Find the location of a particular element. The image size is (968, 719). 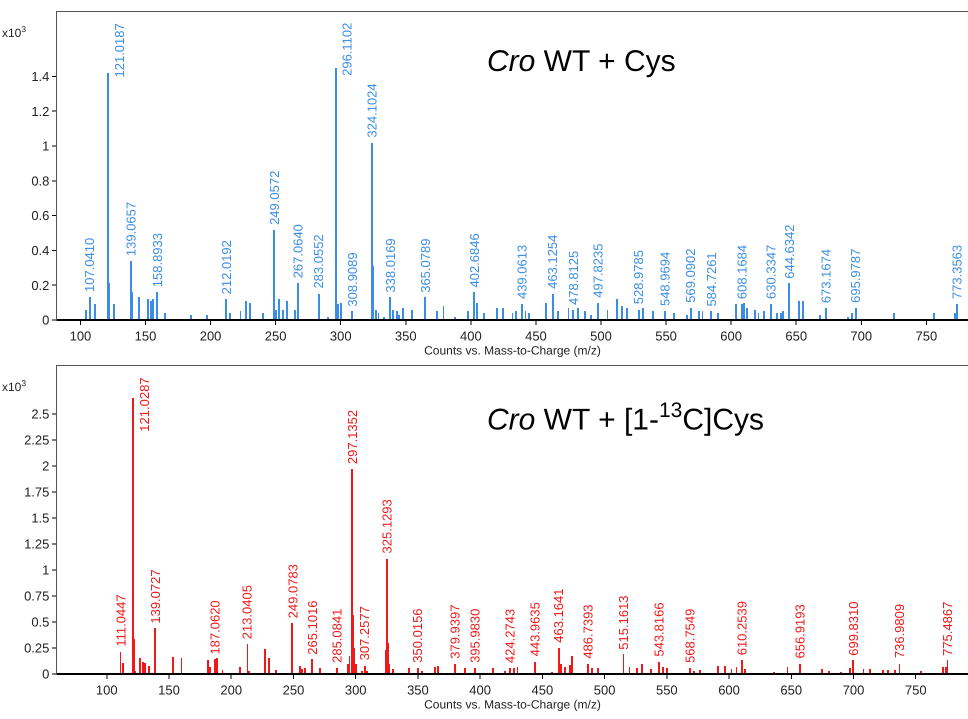

y-tick-label: 0.2 is located at coordinates (40, 285).